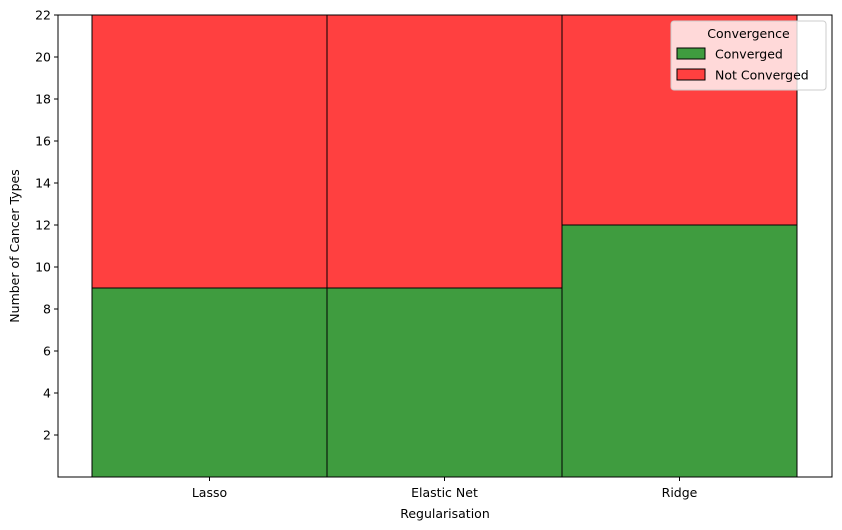 Image resolution: width=842 pixels, height=530 pixels. I want to click on bar-converged-elastic-net, so click(444, 382).